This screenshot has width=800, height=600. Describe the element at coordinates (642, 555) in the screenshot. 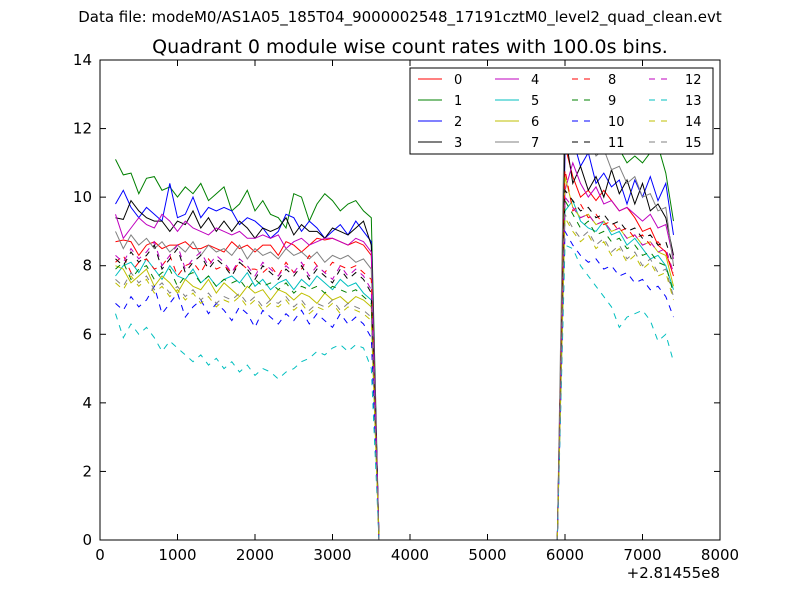

I see `x-tick-label: 7000` at that location.